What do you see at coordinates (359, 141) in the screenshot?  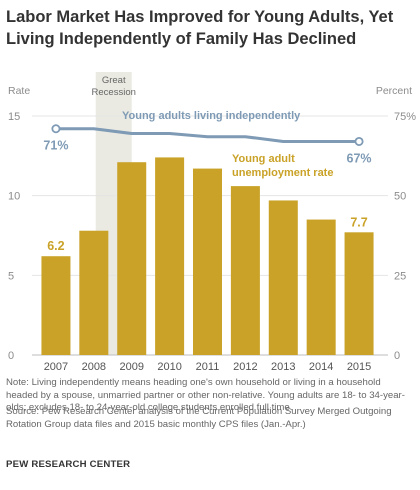 I see `line-marker-2015` at bounding box center [359, 141].